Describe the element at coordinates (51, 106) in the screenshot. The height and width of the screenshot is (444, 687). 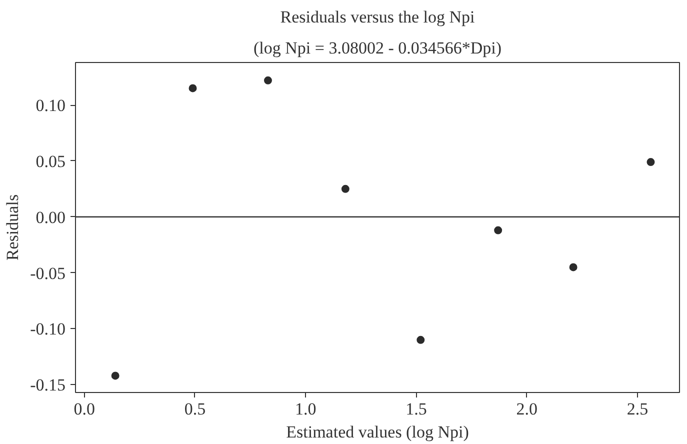
I see `y-tick-label: 0.10` at that location.